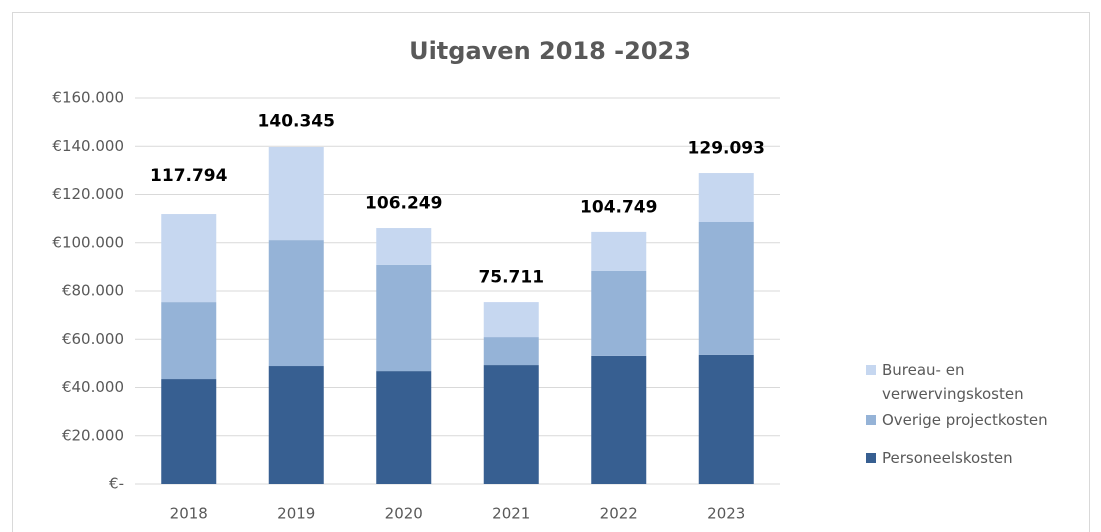 The width and height of the screenshot is (1101, 532). What do you see at coordinates (618, 207) in the screenshot?
I see `total-label: 104.749` at bounding box center [618, 207].